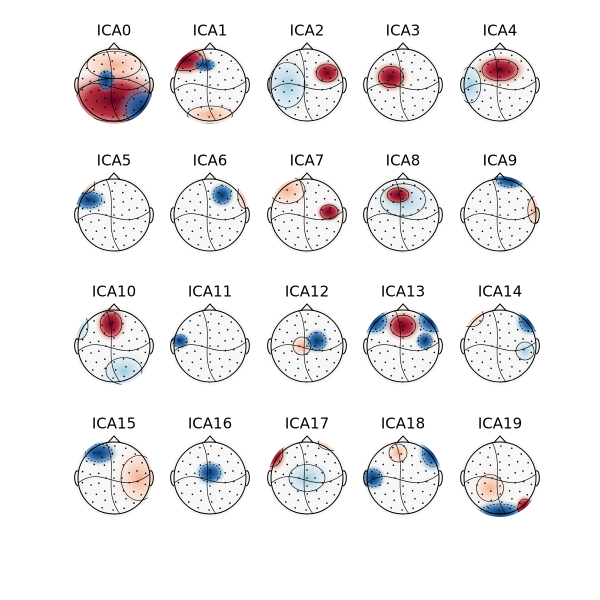 This screenshot has height=600, width=600. What do you see at coordinates (440, 478) in the screenshot?
I see `right-ear` at bounding box center [440, 478].